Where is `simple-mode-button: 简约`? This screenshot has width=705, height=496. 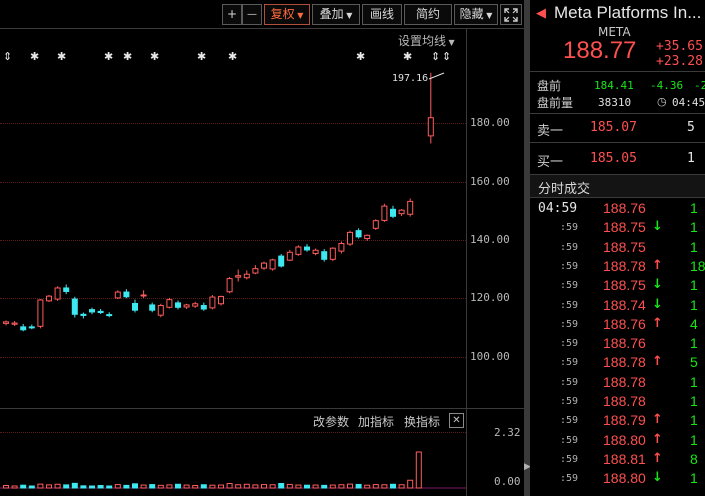
simple-mode-button: 简约 is located at coordinates (428, 14).